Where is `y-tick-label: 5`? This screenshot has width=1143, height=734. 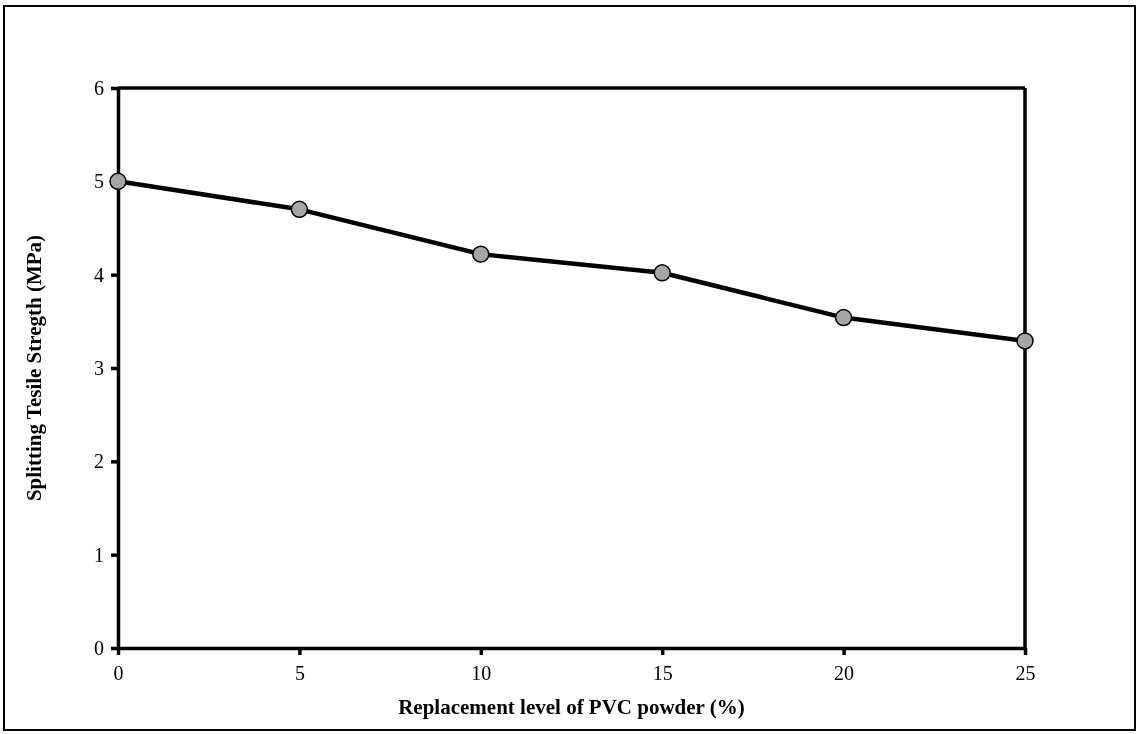
y-tick-label: 5 is located at coordinates (99, 181).